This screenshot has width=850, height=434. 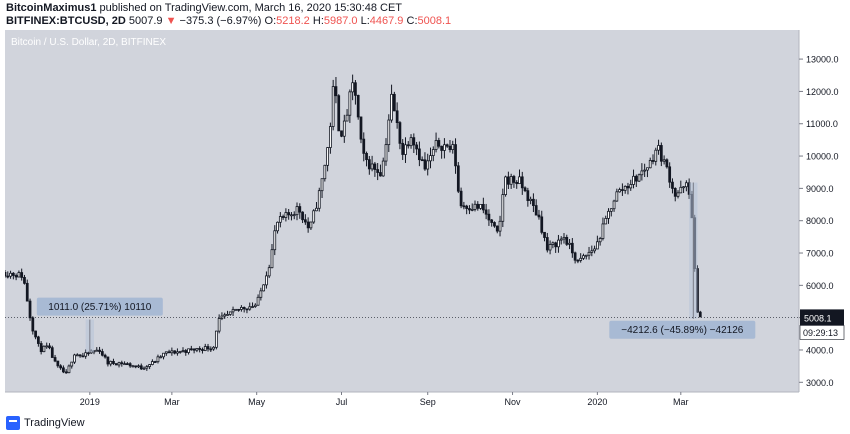 I want to click on measure-label: −4212.6 (−45.89%) −42126, so click(x=682, y=330).